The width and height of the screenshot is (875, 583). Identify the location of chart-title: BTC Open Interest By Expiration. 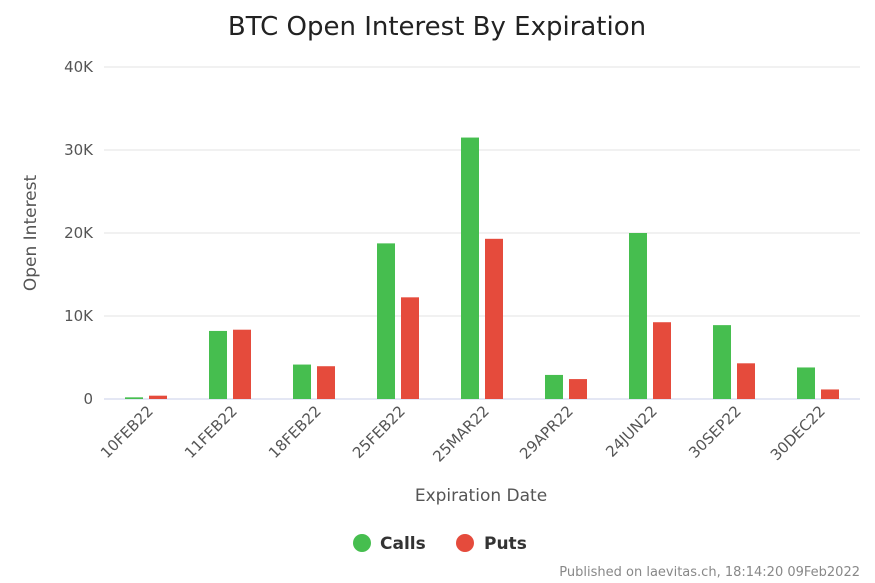
(437, 27).